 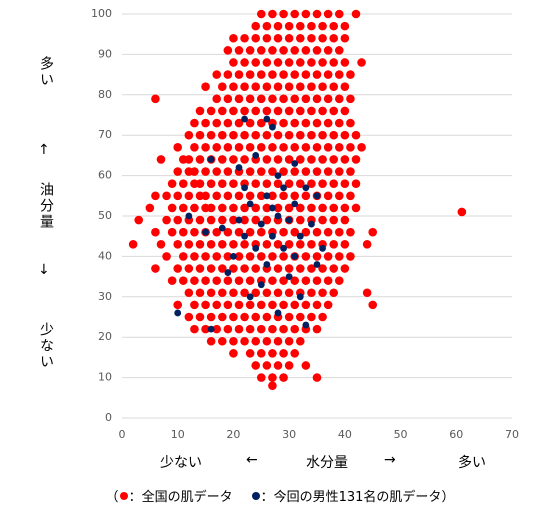 I want to click on y-tick-label: 50, so click(x=105, y=215).